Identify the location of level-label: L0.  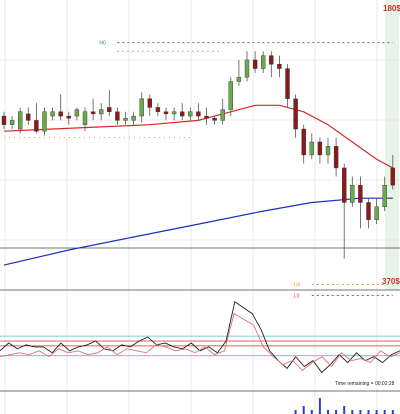
(297, 296).